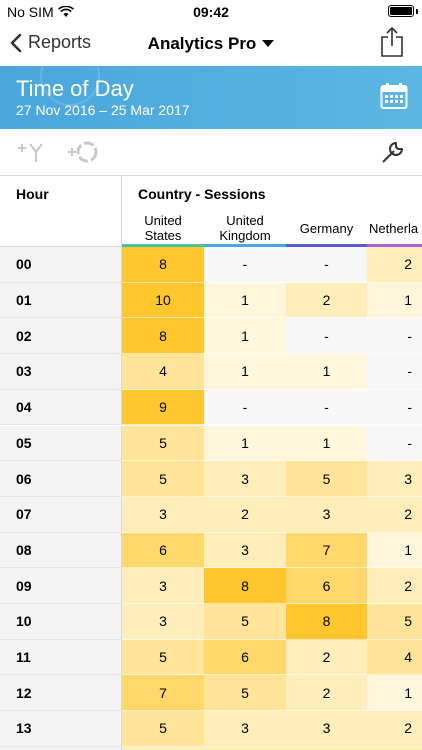  Describe the element at coordinates (394, 657) in the screenshot. I see `sessions-cell: 4` at that location.